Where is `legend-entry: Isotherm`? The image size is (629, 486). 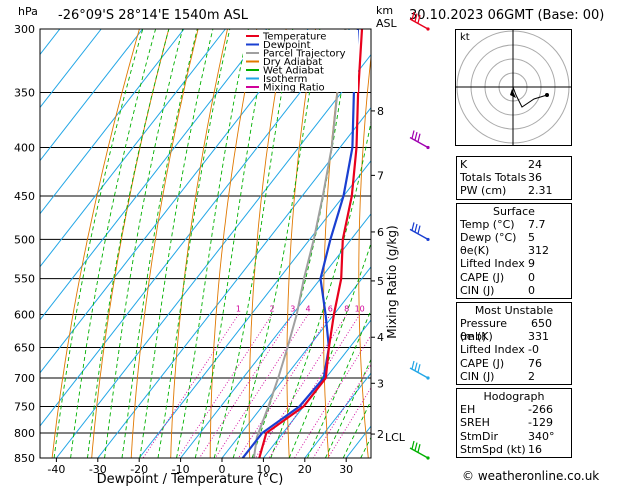 legend-entry: Isotherm is located at coordinates (285, 79).